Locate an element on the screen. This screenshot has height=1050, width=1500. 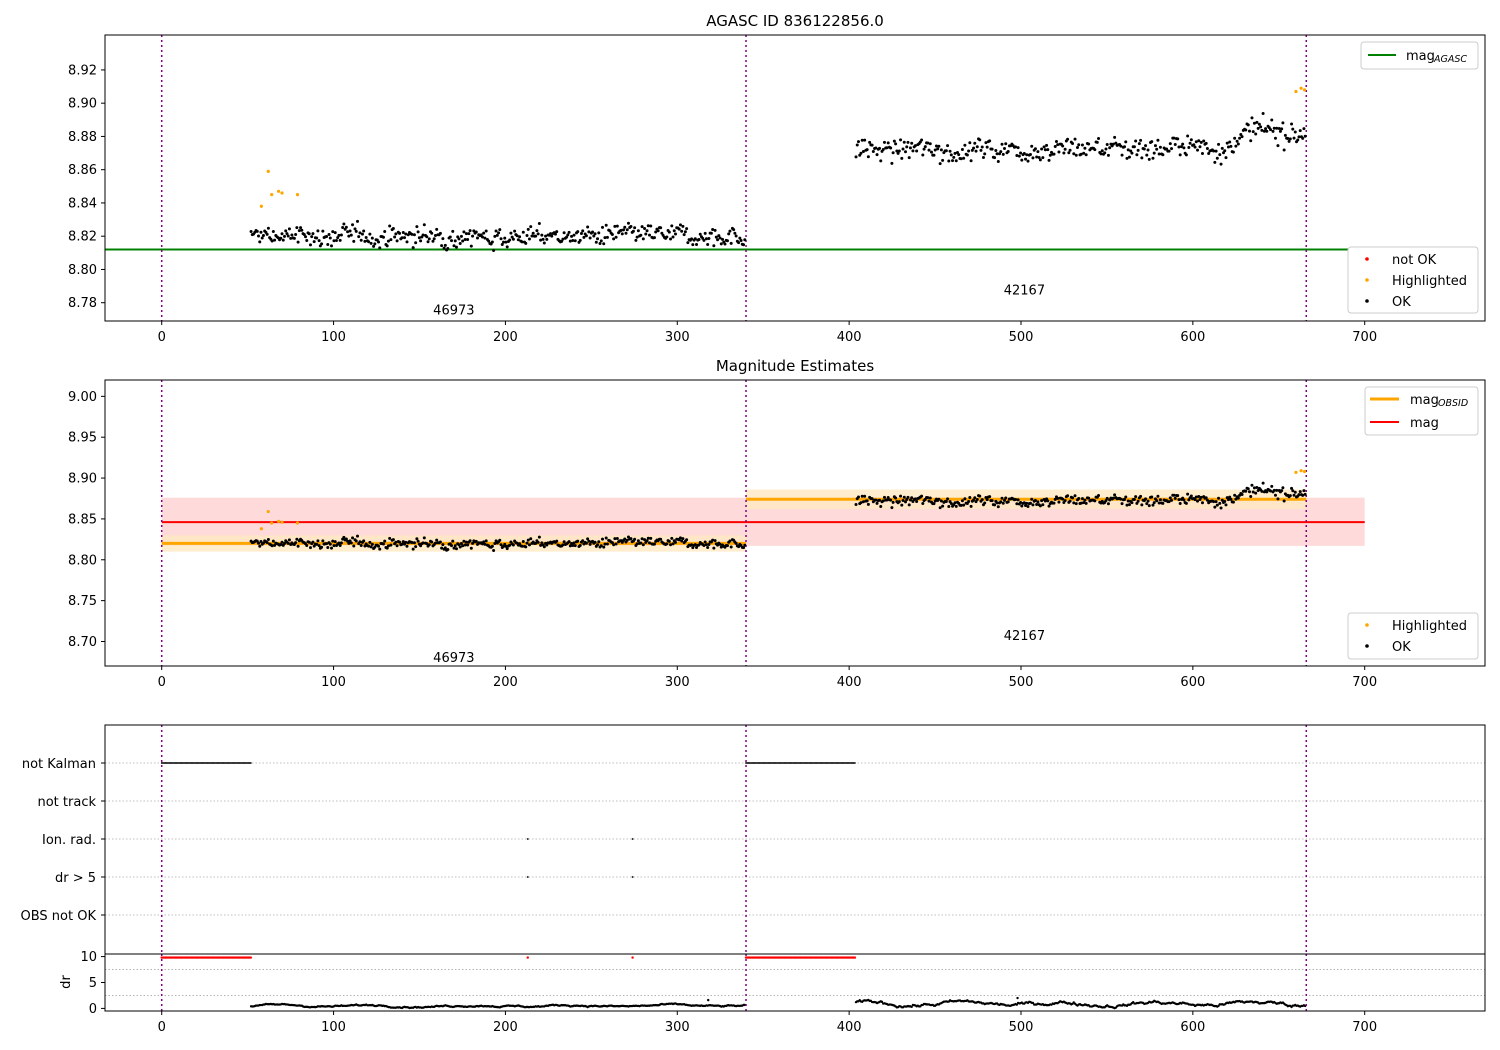
highlighted-point is located at coordinates (1296, 472).